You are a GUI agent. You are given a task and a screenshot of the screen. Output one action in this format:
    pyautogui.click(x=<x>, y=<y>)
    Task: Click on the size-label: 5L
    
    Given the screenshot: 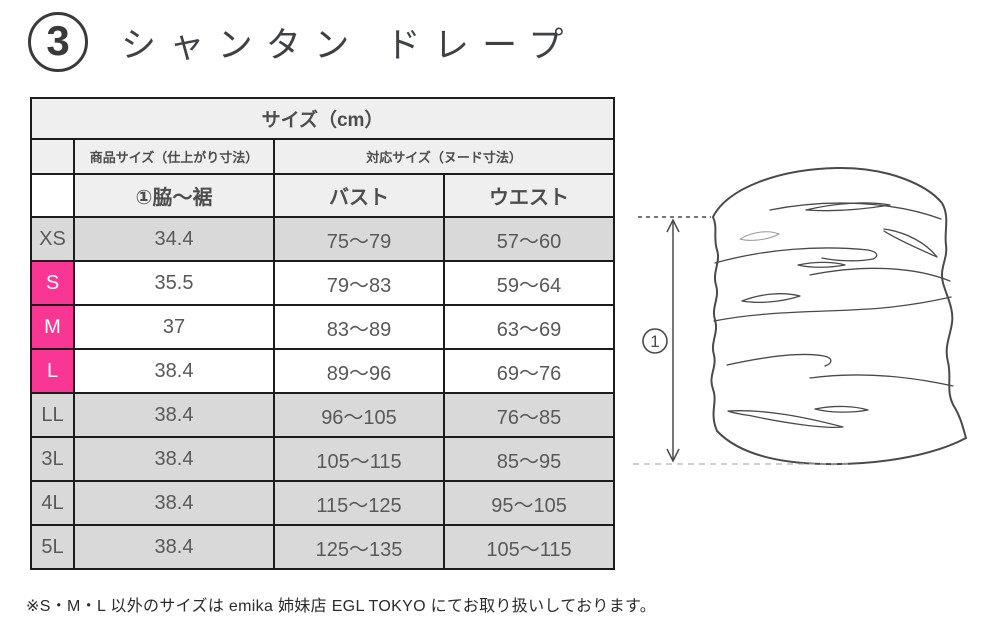 What is the action you would take?
    pyautogui.click(x=52, y=547)
    